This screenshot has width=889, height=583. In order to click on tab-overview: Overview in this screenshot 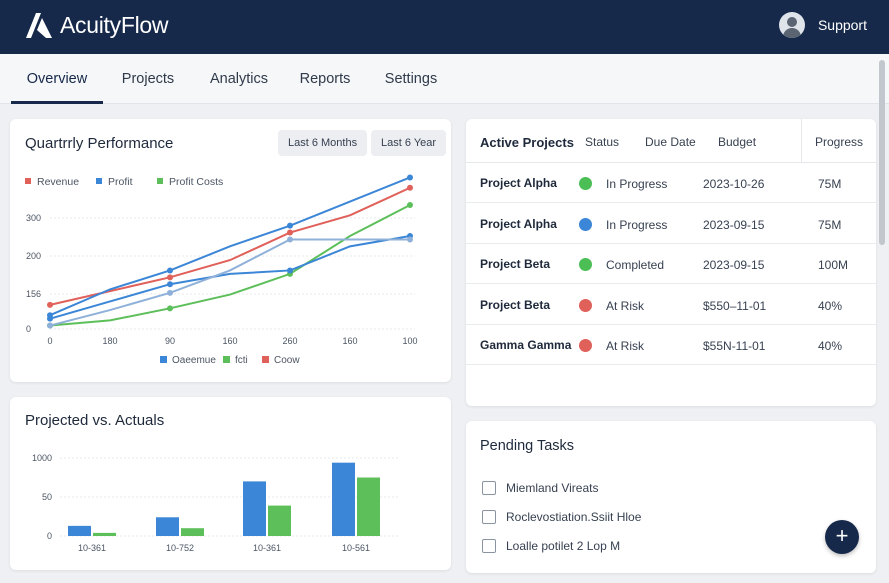, I will do `click(57, 79)`.